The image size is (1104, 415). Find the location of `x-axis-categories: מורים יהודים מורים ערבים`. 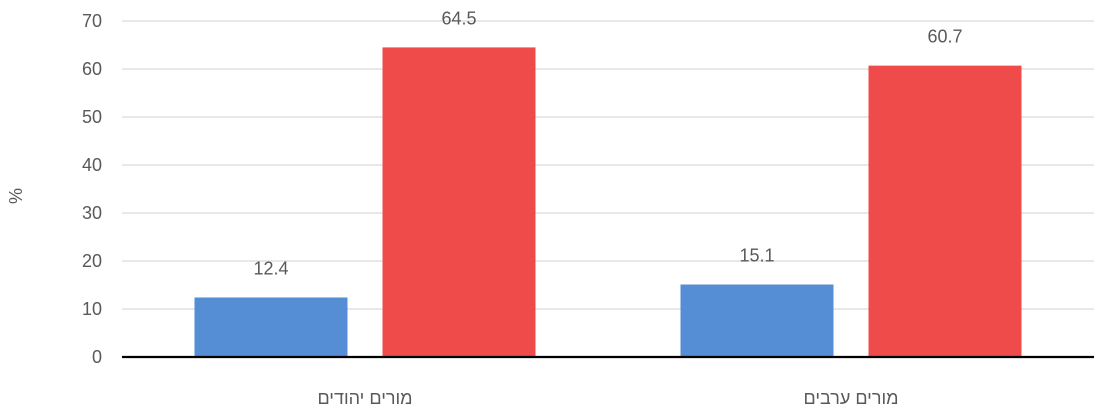

x-axis-categories: מורים יהודים מורים ערבים is located at coordinates (607, 398).